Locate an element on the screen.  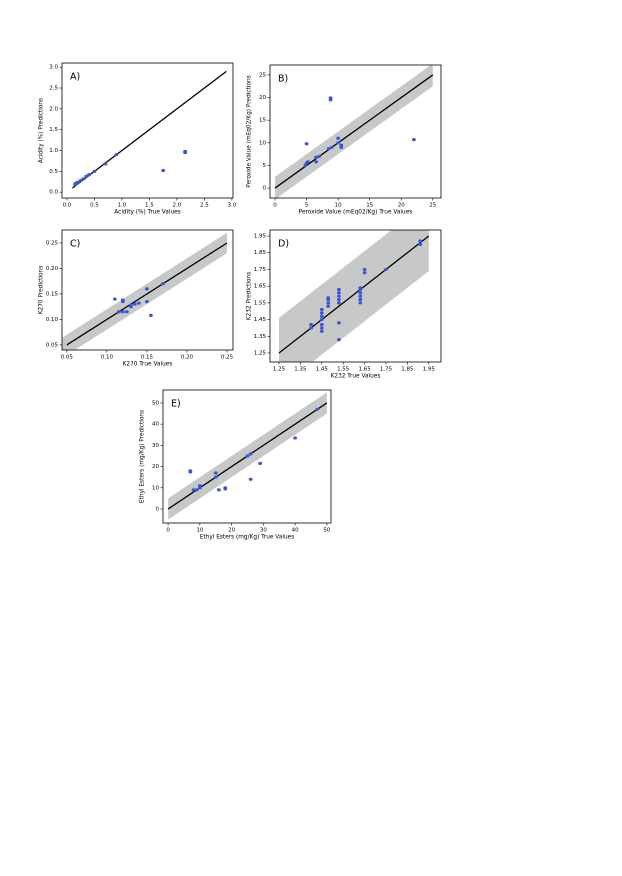
x-tick-label: 0.15 is located at coordinates (147, 358).